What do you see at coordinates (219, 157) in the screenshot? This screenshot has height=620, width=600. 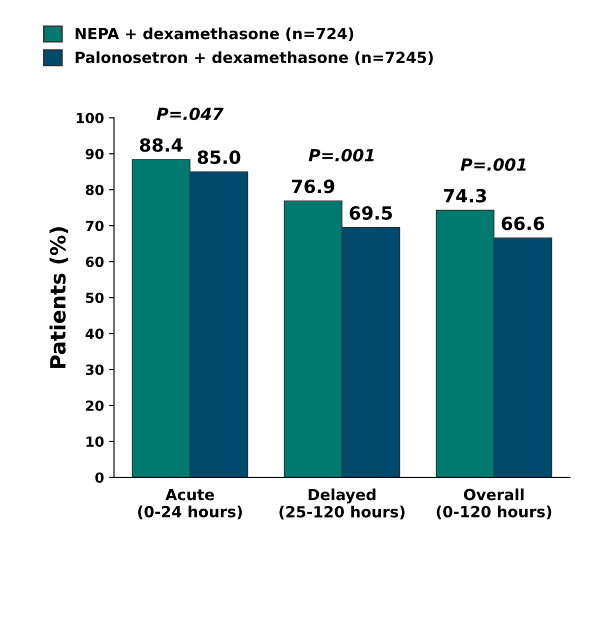 I see `data-label: 85.0` at bounding box center [219, 157].